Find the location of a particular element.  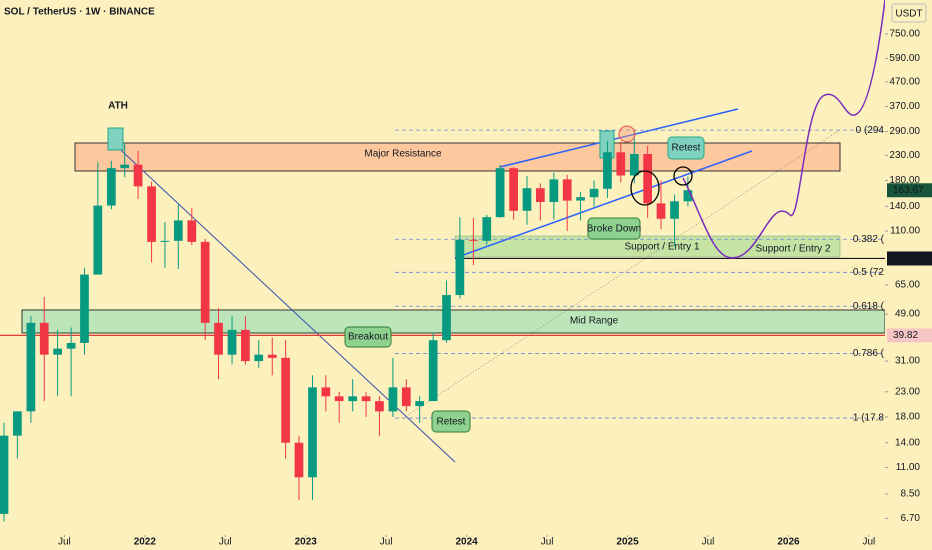

annotation: Broke Down is located at coordinates (614, 229).